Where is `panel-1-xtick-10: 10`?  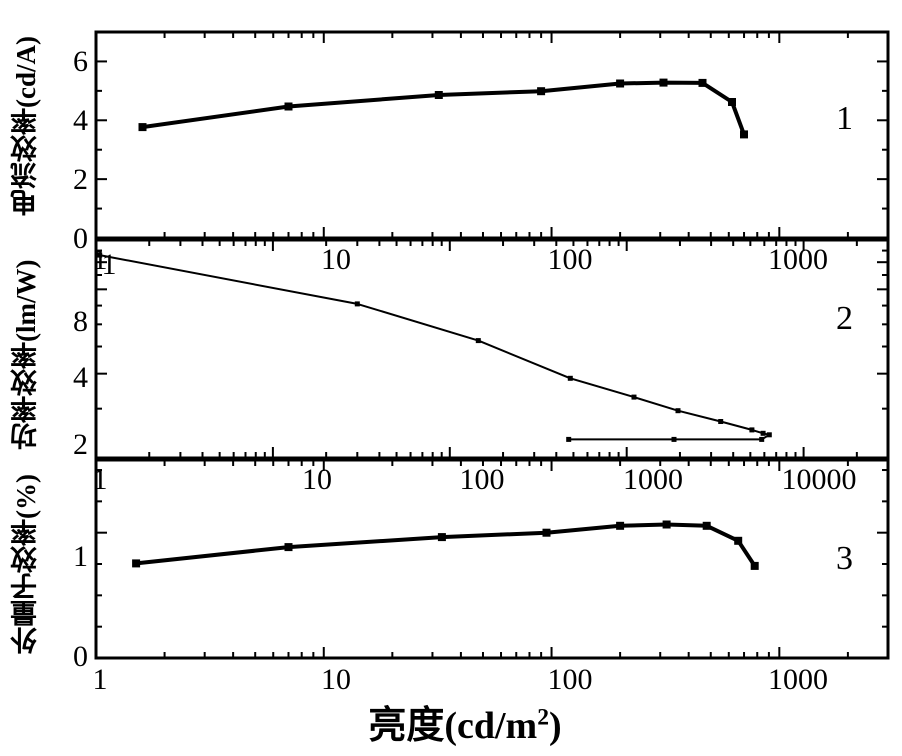
panel-1-xtick-10: 10 is located at coordinates (336, 259).